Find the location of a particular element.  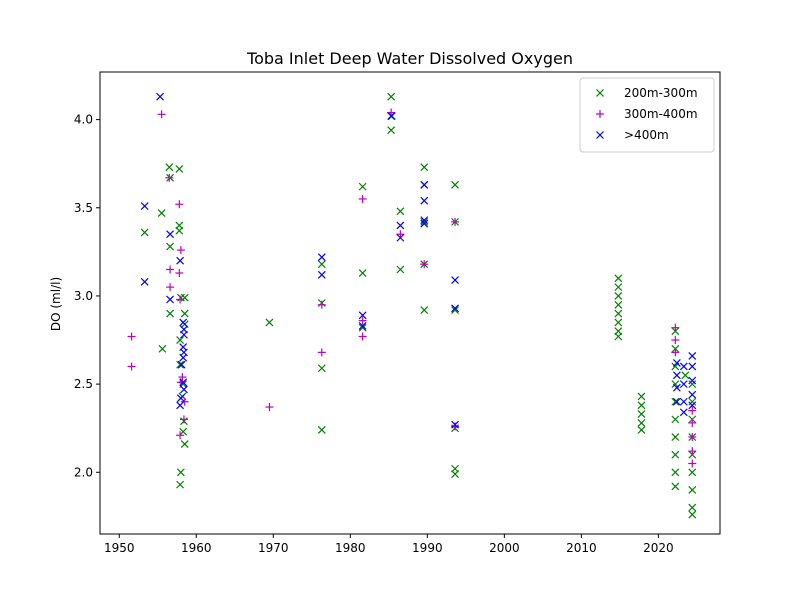

y-tick-label: 3.5 is located at coordinates (83, 208).